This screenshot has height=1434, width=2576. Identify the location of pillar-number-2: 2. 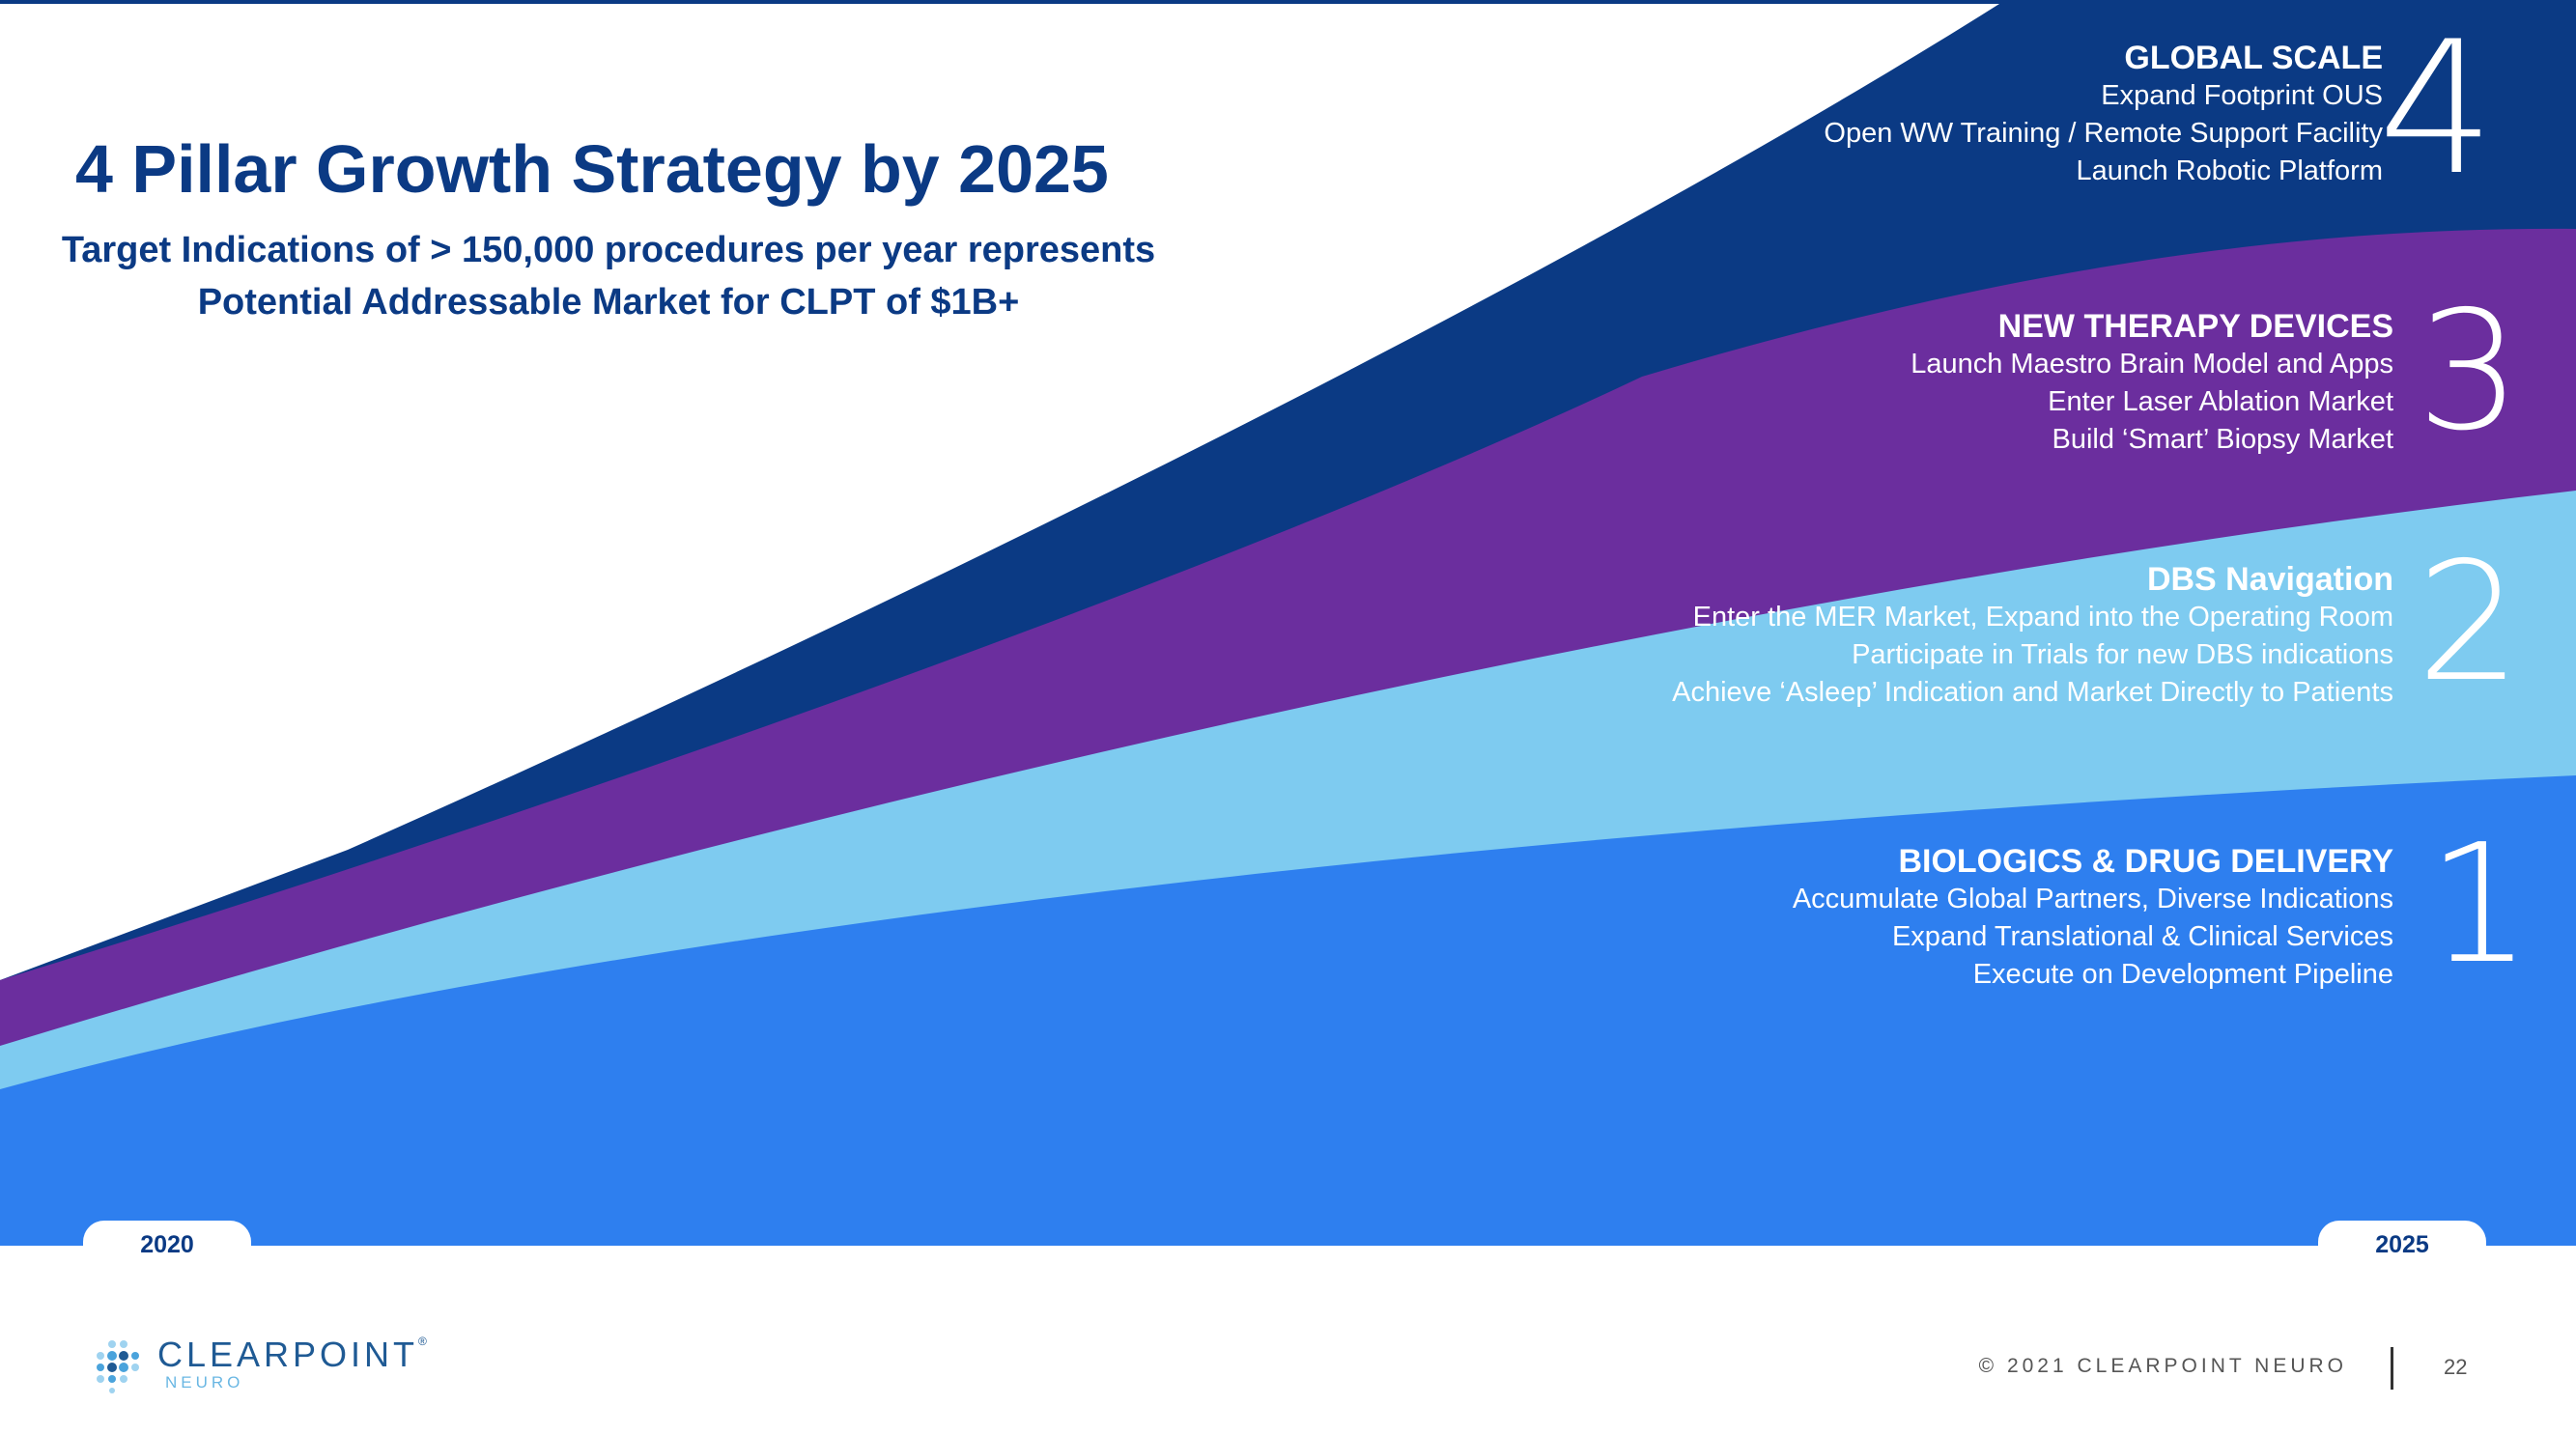
(2469, 623).